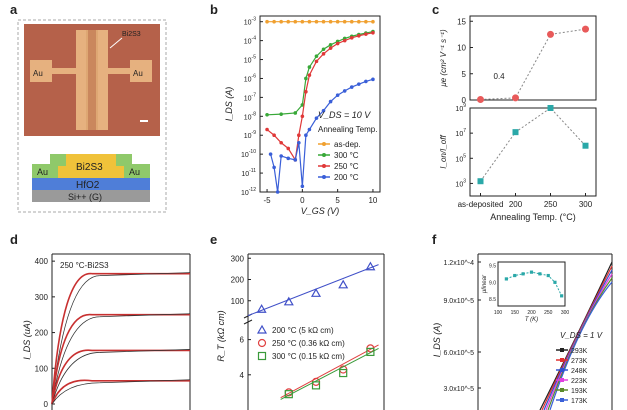  What do you see at coordinates (320, 73) in the screenshot?
I see `b-series-line` at bounding box center [320, 73].